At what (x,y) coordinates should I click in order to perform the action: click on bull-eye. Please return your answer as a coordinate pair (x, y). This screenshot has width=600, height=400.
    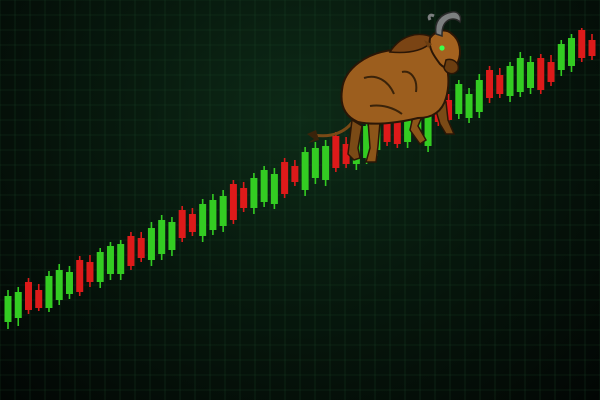
    Looking at the image, I should click on (442, 48).